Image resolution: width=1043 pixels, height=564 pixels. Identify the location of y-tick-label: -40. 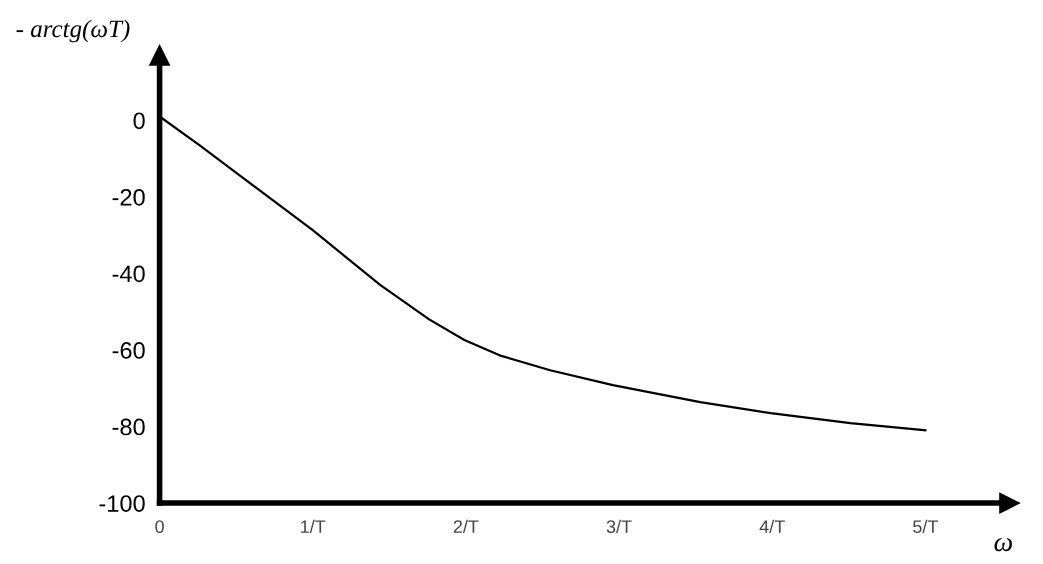
(128, 274).